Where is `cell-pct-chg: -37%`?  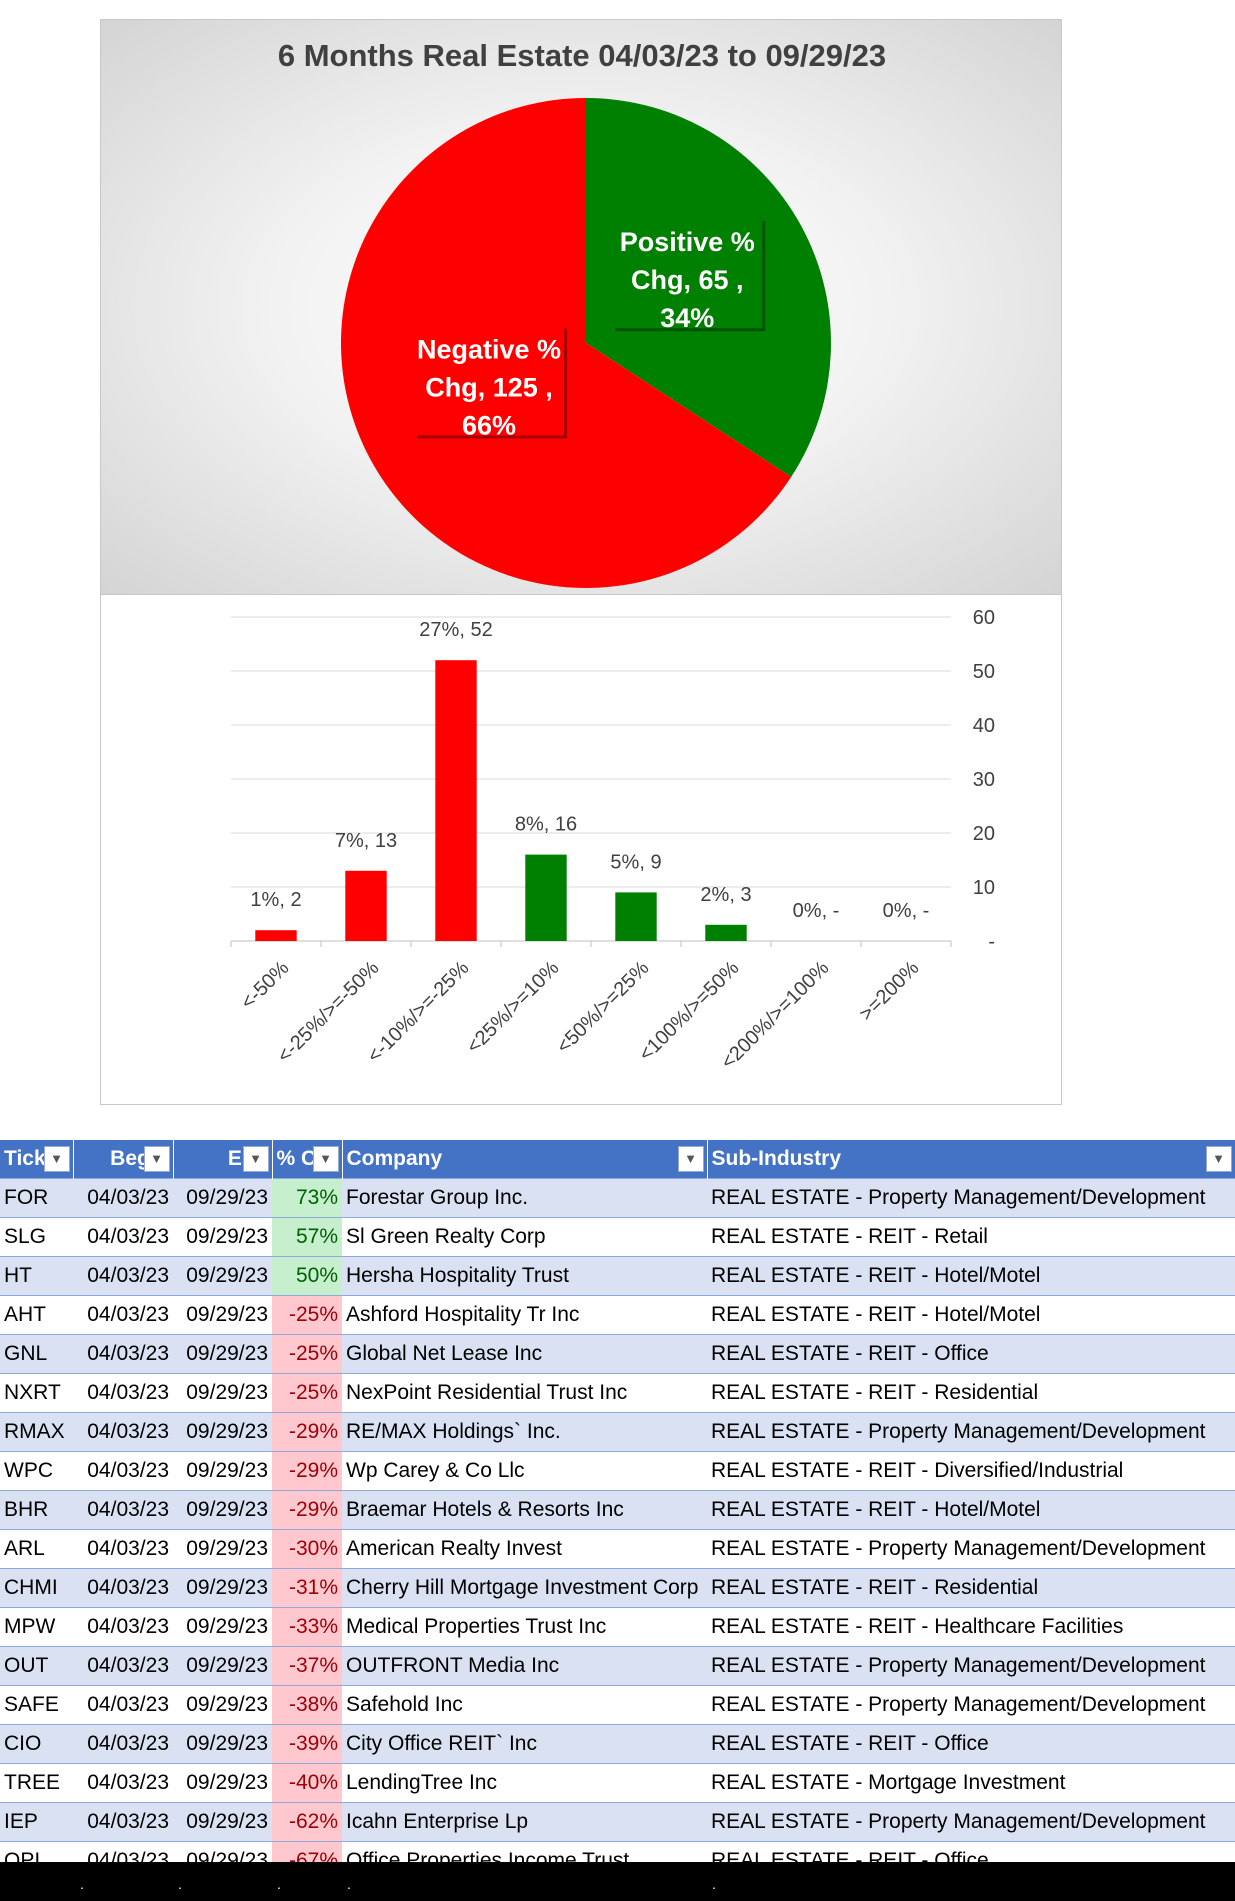
cell-pct-chg: -37% is located at coordinates (307, 1666).